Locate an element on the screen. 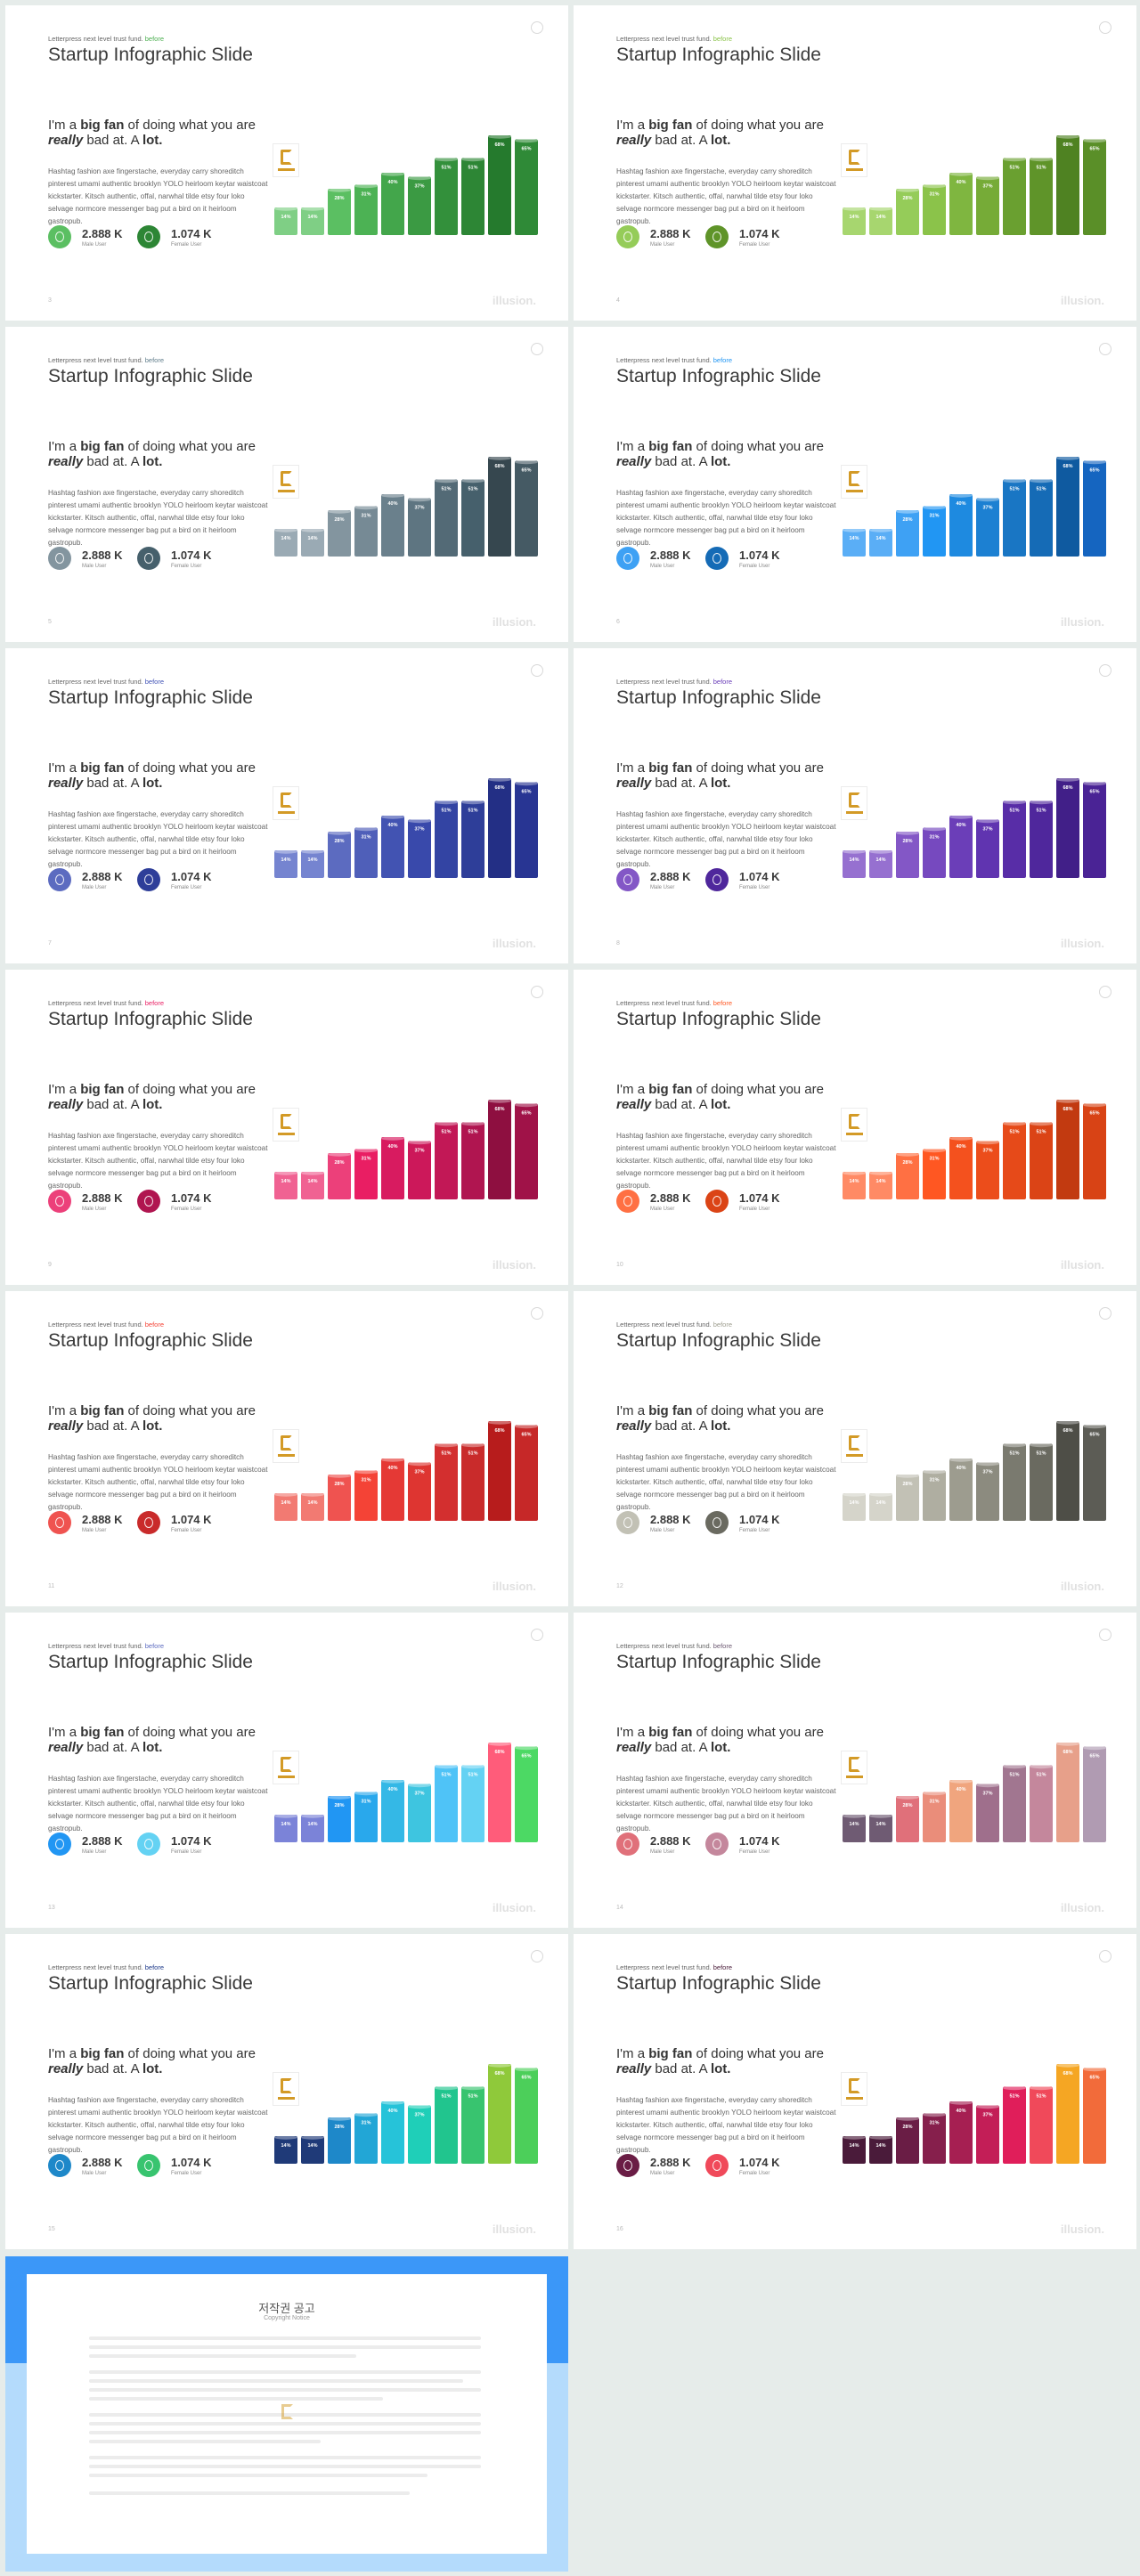  bar: 28% is located at coordinates (339, 854).